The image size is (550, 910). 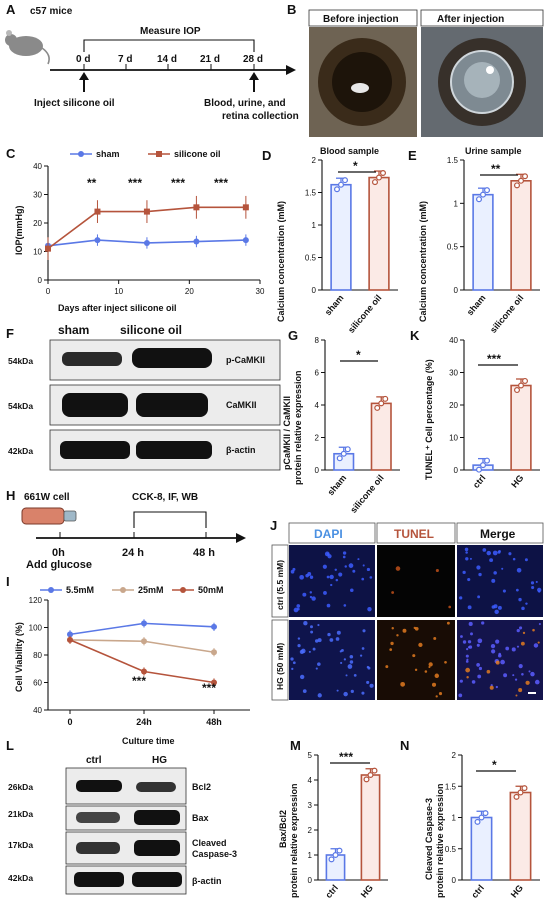 I want to click on c-ytick-label: 0, so click(x=40, y=280).